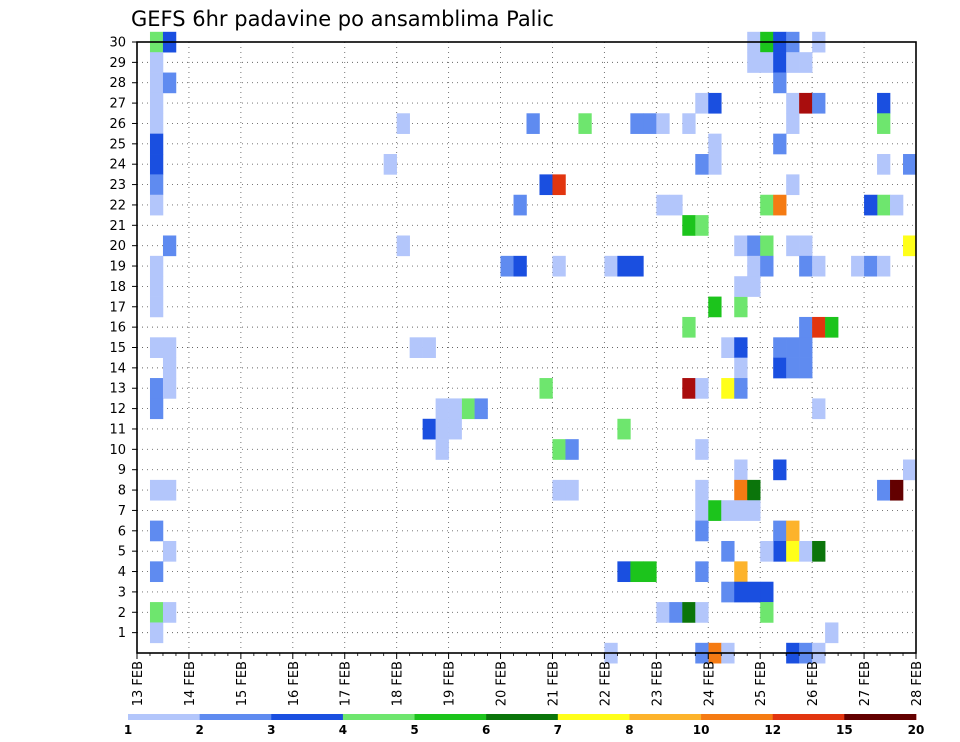 Image resolution: width=960 pixels, height=742 pixels. What do you see at coordinates (342, 19) in the screenshot?
I see `chart-title: GEFS 6hr padavine po ansamblima Palic` at bounding box center [342, 19].